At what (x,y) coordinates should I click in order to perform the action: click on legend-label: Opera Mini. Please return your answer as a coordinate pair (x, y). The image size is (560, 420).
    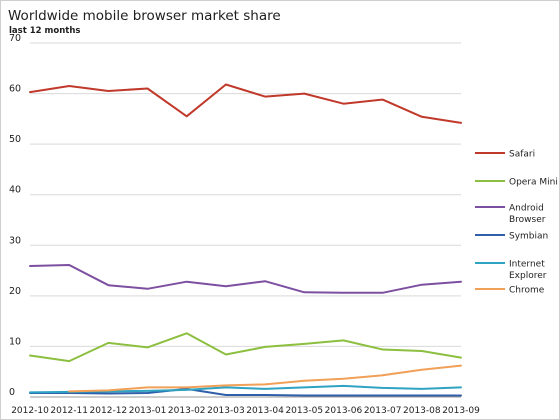
    Looking at the image, I should click on (533, 183).